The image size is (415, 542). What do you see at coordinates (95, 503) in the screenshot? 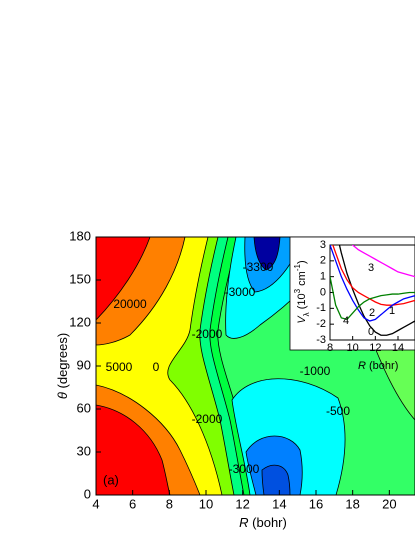
I see `x-tick-label: 4` at bounding box center [95, 503].